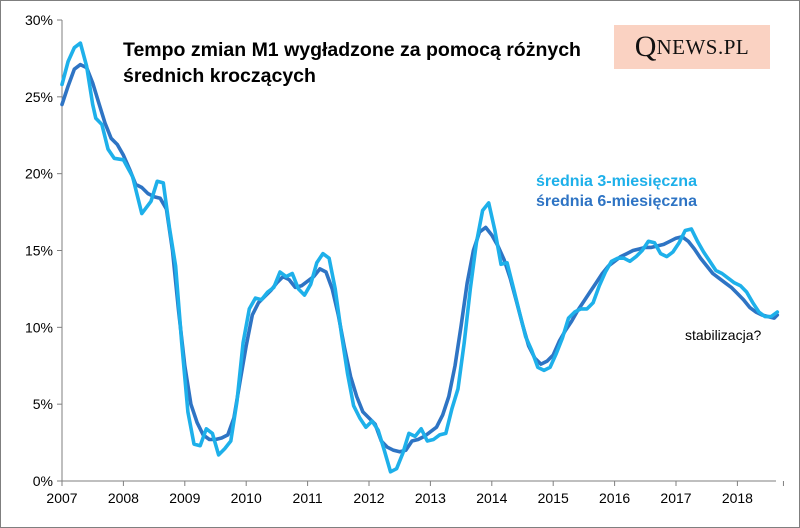 Image resolution: width=800 pixels, height=528 pixels. What do you see at coordinates (39, 251) in the screenshot?
I see `y-tick-label: 15%` at bounding box center [39, 251].